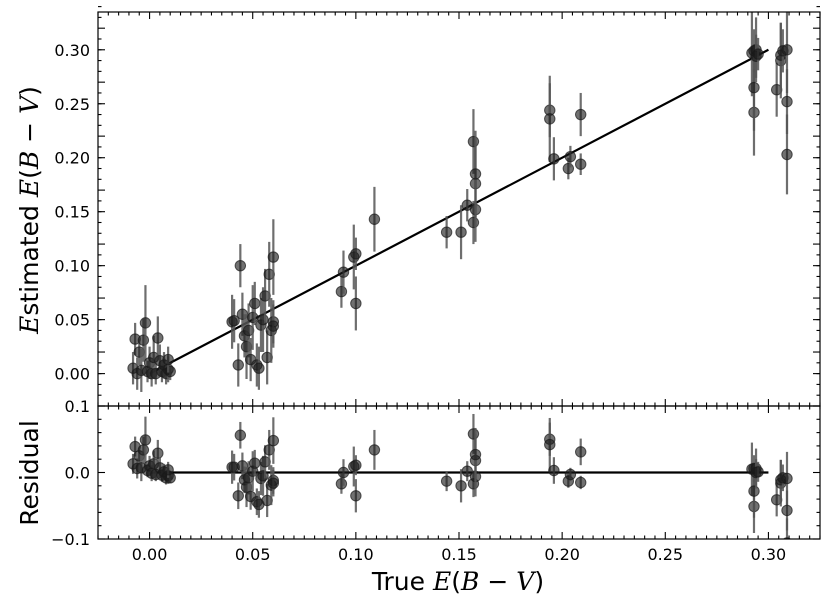  I want to click on residual-y-tick-label: 0.1, so click(77, 406).